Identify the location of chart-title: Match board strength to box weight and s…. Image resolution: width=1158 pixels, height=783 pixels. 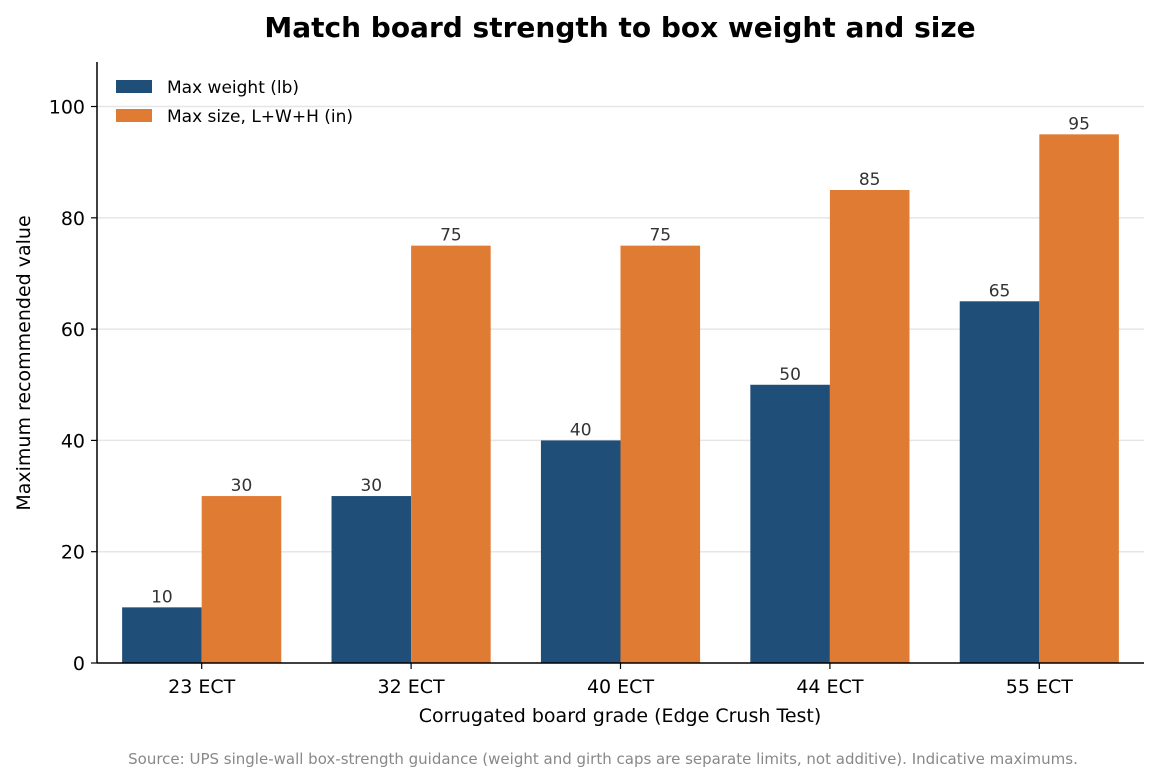
(619, 27).